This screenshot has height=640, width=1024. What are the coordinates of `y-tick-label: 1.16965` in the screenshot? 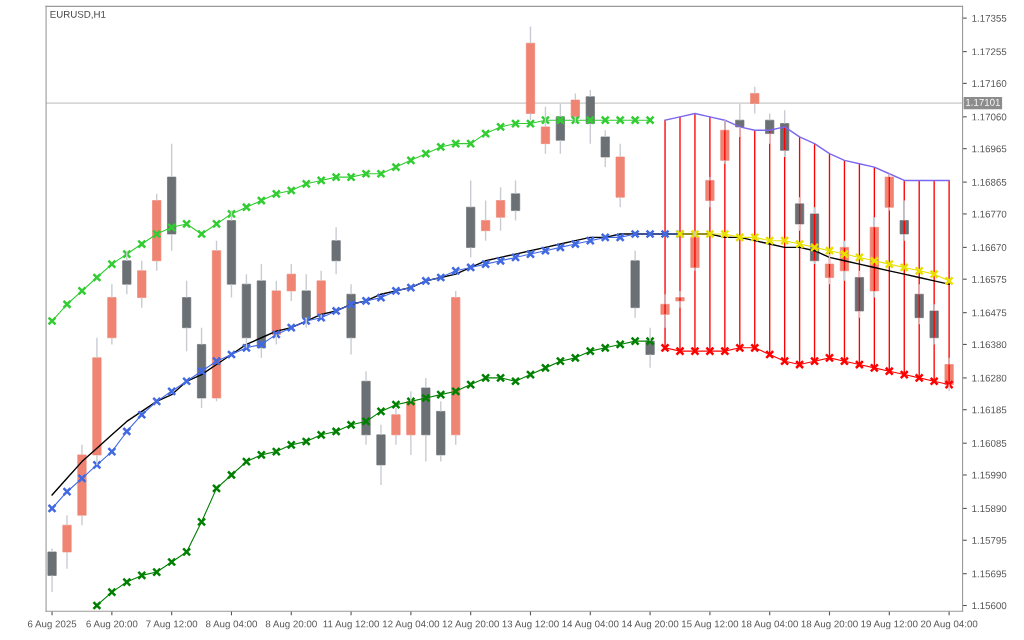 It's located at (989, 149).